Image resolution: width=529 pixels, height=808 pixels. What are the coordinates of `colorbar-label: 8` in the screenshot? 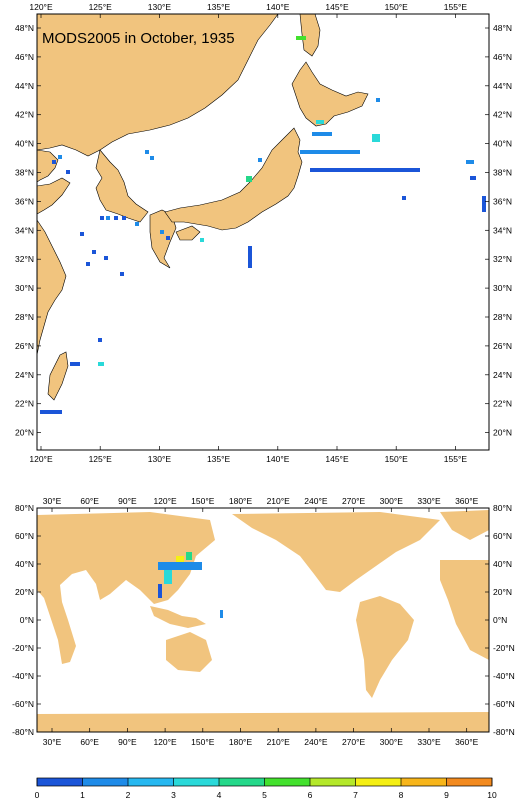 It's located at (401, 795).